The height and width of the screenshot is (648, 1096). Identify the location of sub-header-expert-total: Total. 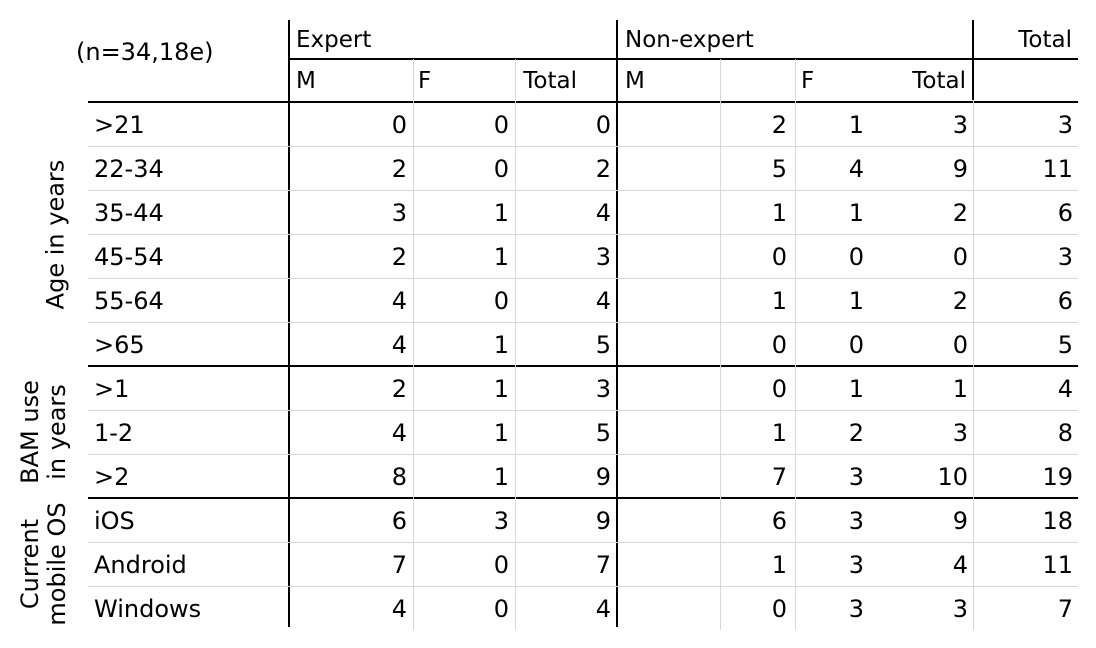
(550, 81).